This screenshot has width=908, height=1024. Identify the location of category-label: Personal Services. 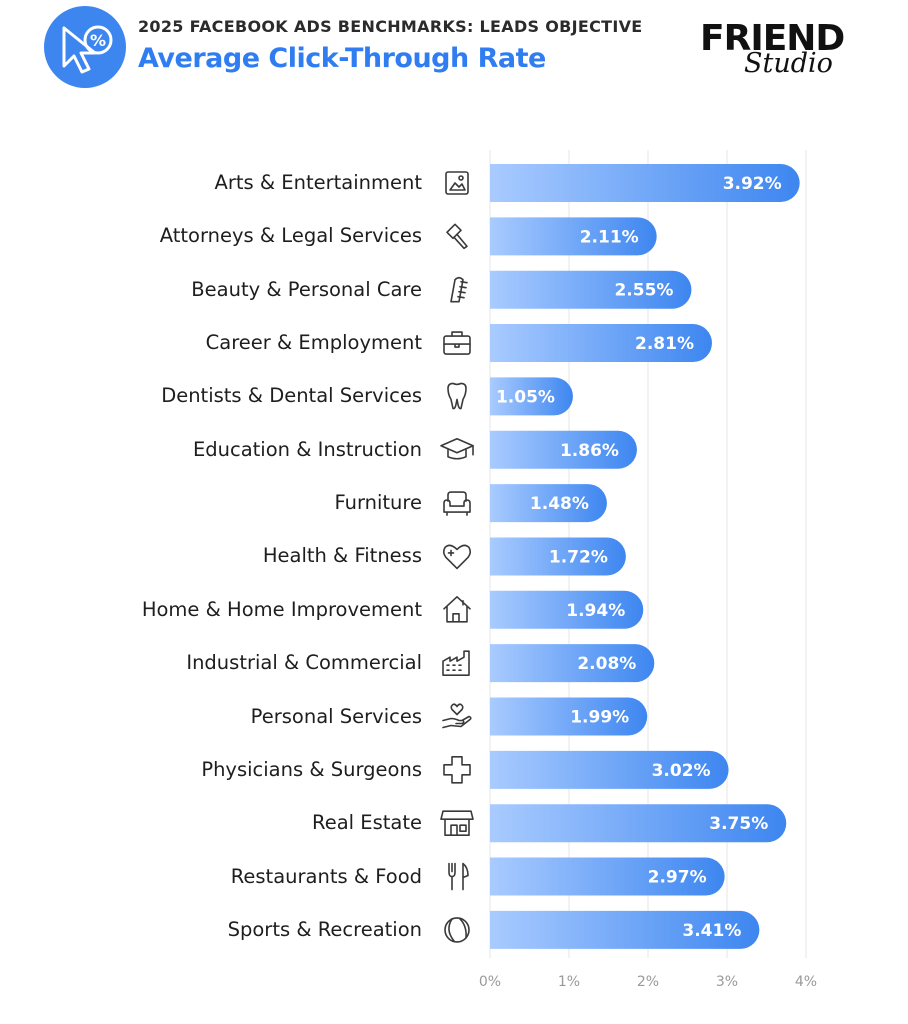
(336, 716).